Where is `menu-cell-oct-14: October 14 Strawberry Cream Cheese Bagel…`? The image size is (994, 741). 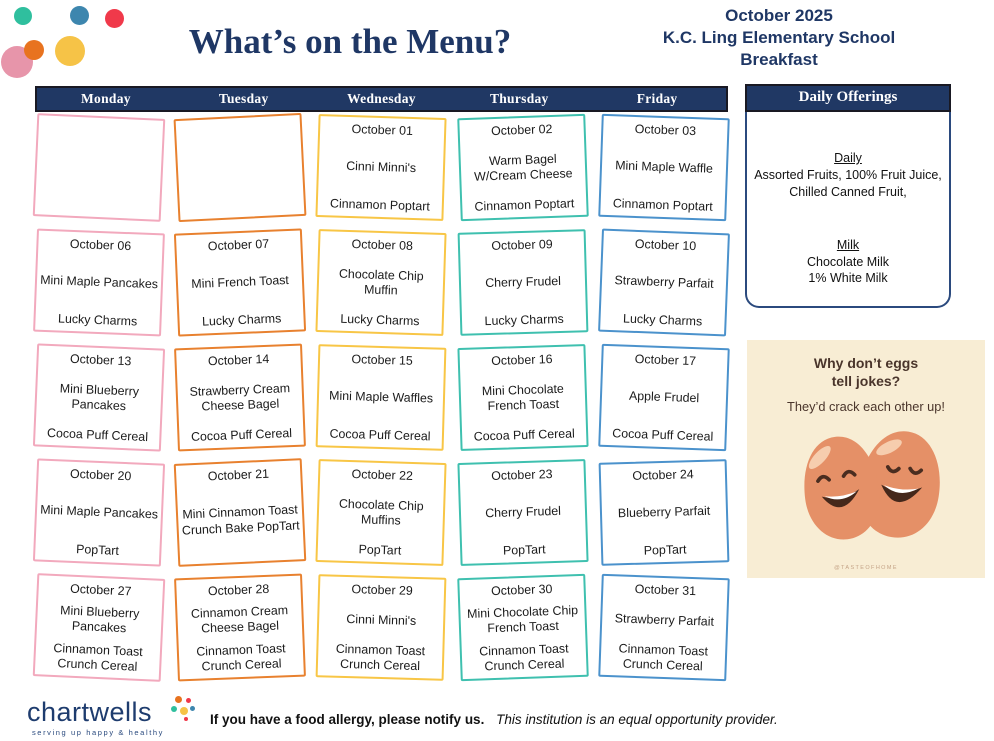
menu-cell-oct-14: October 14 Strawberry Cream Cheese Bagel… is located at coordinates (240, 397).